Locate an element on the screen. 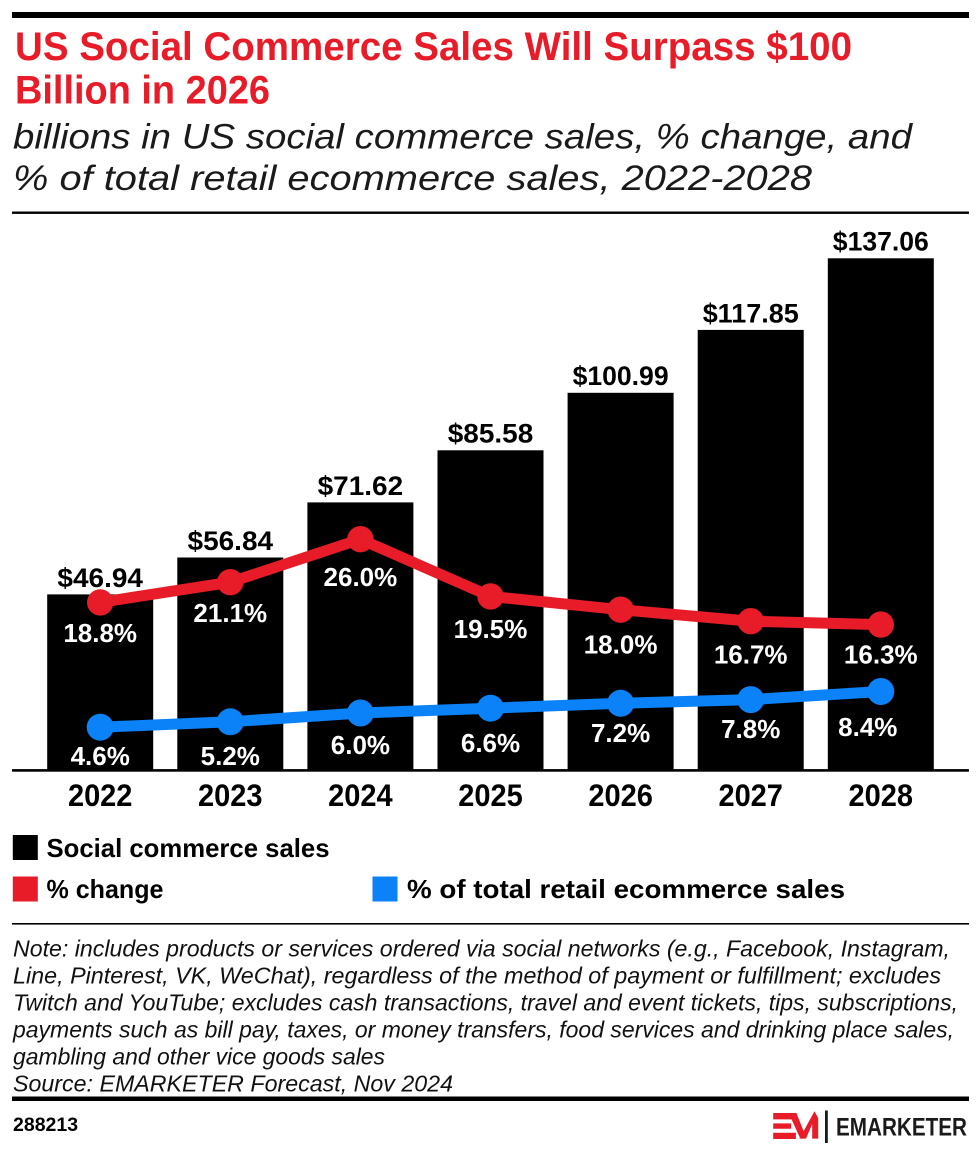 This screenshot has width=980, height=1154. svg-text: % change is located at coordinates (105, 889).